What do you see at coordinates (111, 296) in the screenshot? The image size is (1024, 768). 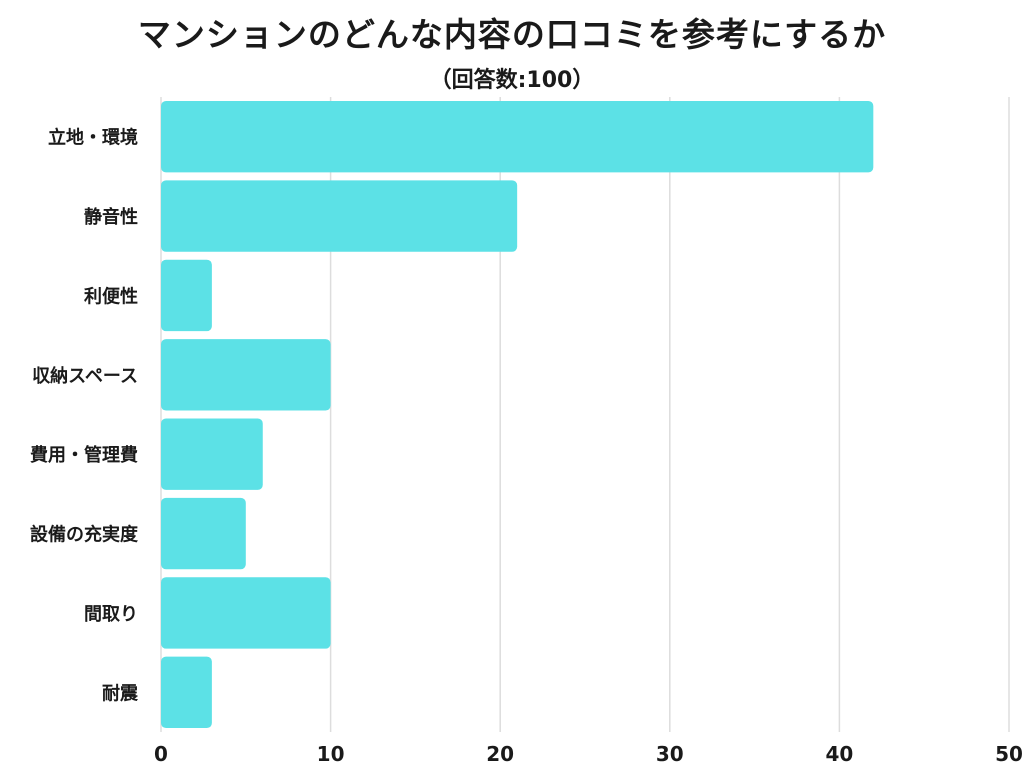 I see `category-label: 利便性` at bounding box center [111, 296].